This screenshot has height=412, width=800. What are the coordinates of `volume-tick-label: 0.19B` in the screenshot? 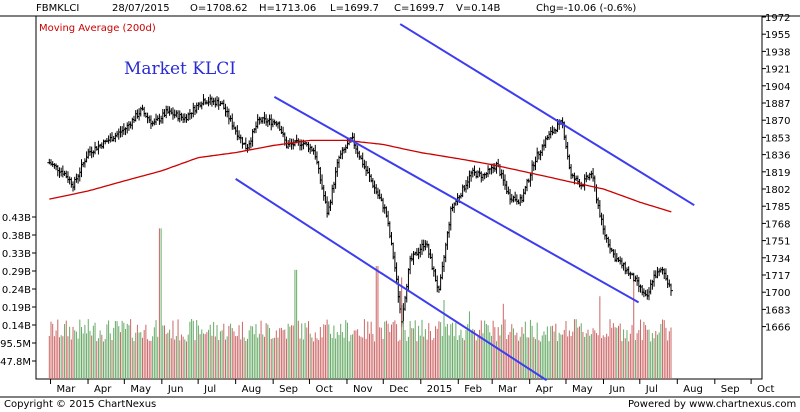 It's located at (16, 308).